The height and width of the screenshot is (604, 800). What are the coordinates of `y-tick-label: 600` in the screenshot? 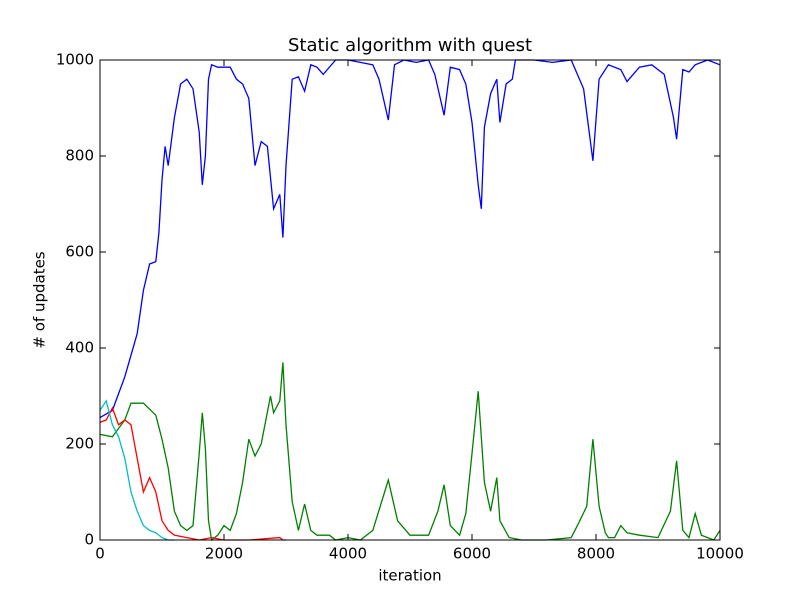 It's located at (79, 252).